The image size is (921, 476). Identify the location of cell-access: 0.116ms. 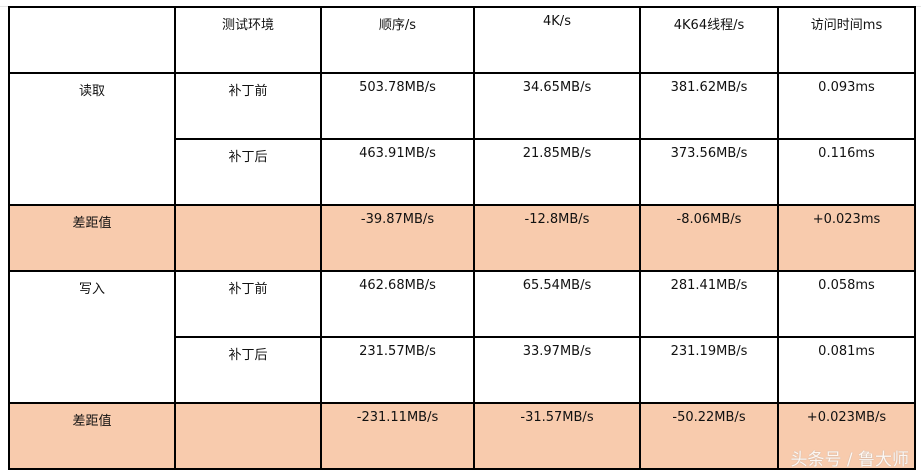
(846, 172).